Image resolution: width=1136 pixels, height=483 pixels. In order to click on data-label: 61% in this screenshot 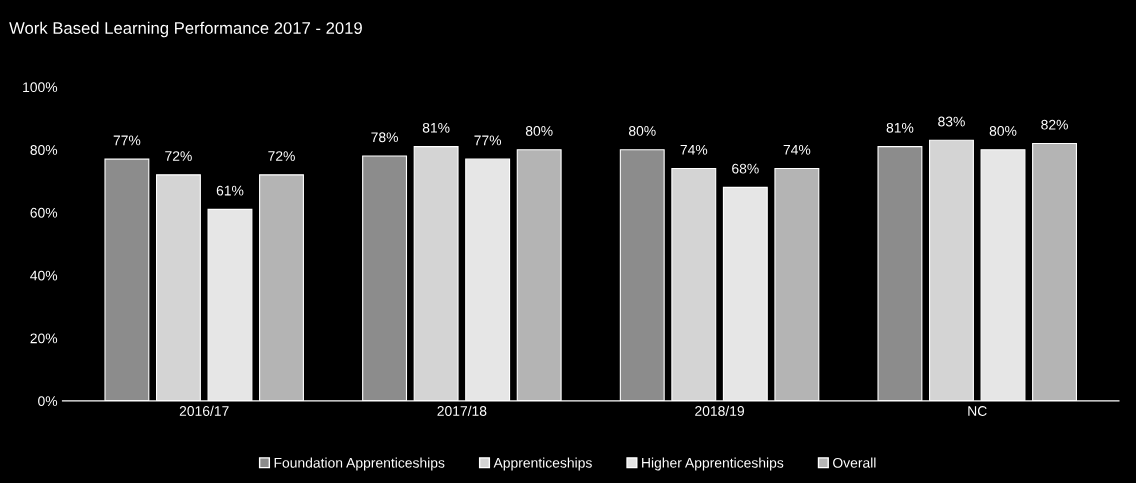, I will do `click(230, 190)`.